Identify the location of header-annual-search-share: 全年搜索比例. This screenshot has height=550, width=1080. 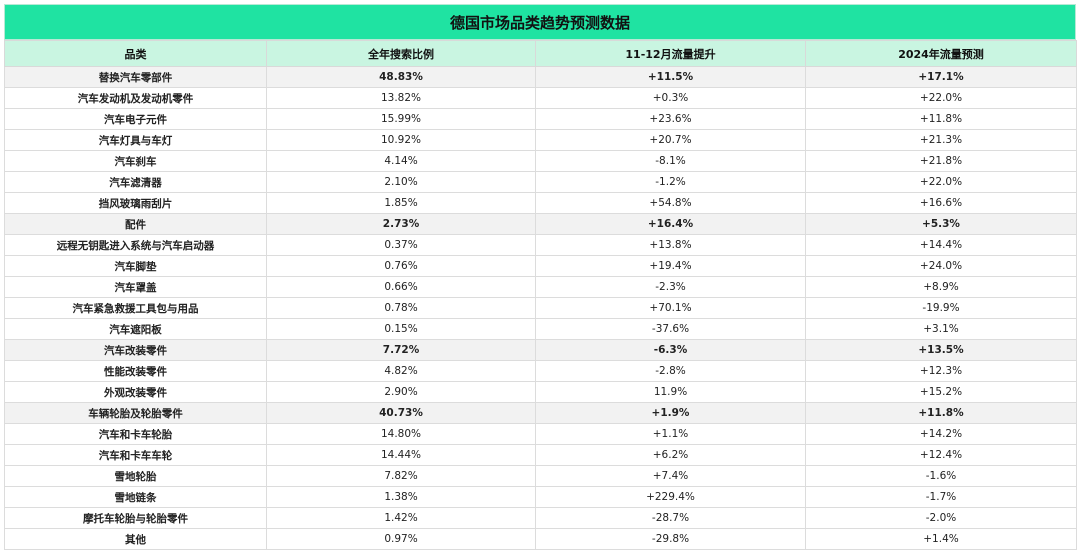
(401, 53).